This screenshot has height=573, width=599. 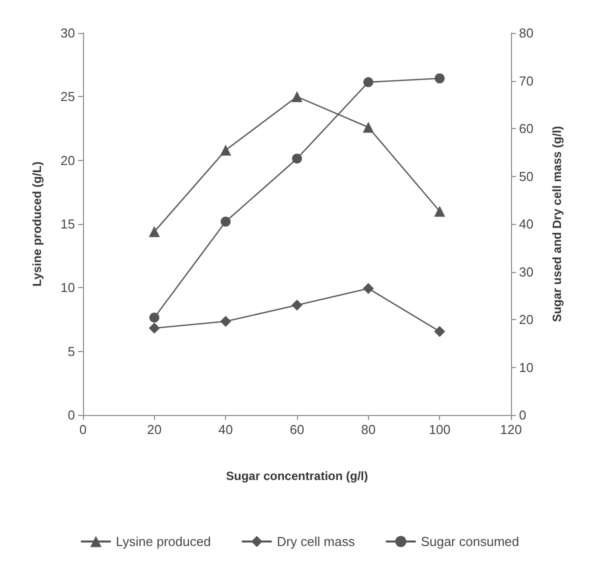 I want to click on y2-tick-label: 50, so click(x=526, y=176).